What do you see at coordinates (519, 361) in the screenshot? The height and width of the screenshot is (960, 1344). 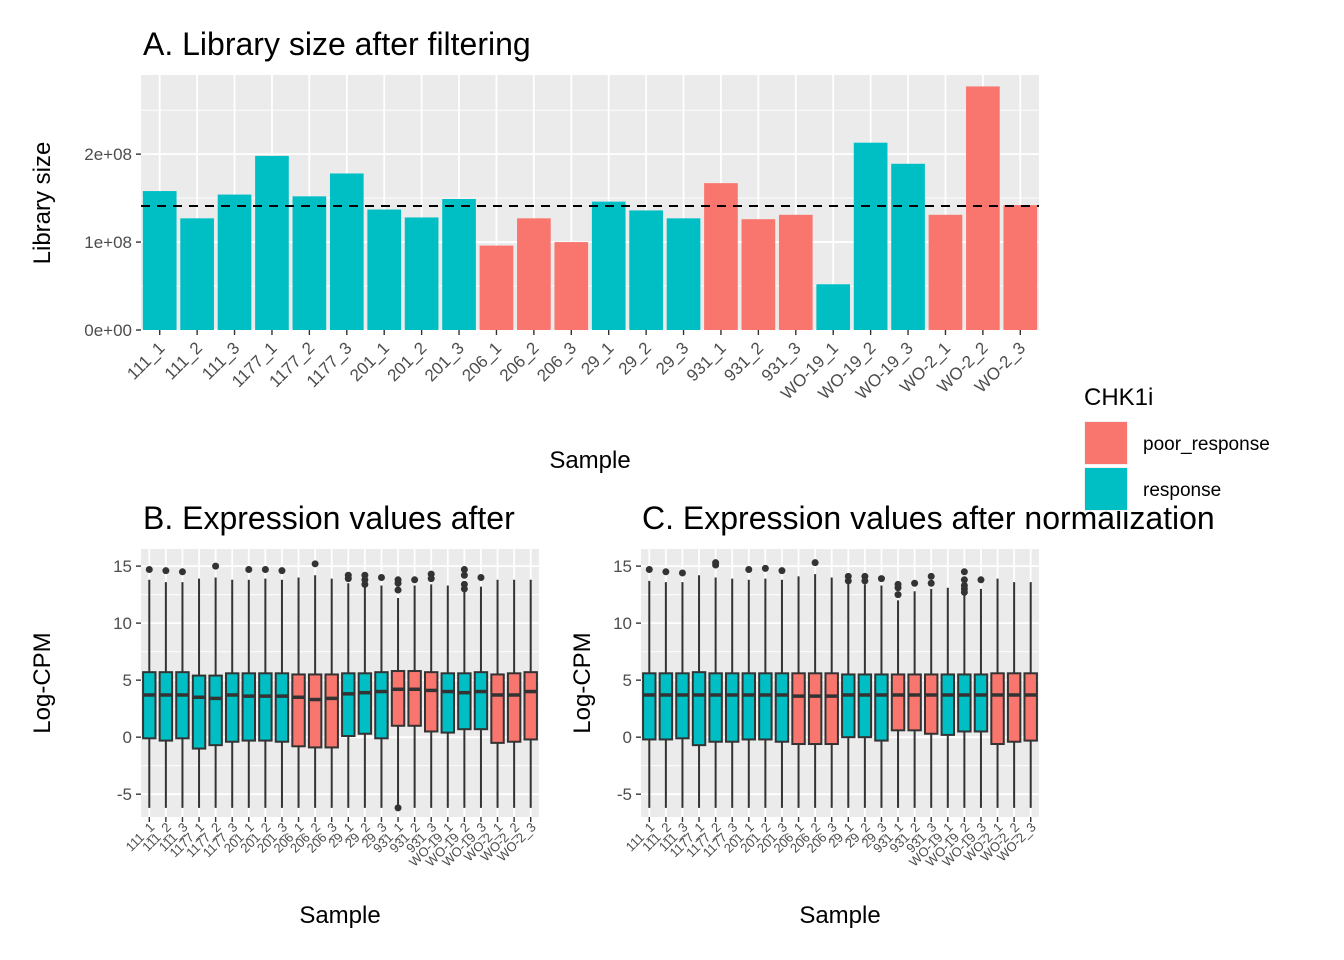 I see `x-tick-label: 206_2` at bounding box center [519, 361].